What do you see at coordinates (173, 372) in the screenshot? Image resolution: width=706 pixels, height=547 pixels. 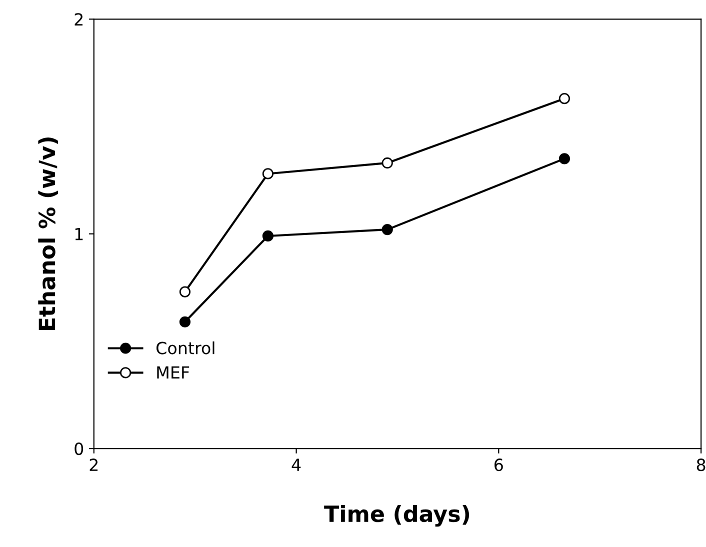 I see `legend-label: MEF` at bounding box center [173, 372].